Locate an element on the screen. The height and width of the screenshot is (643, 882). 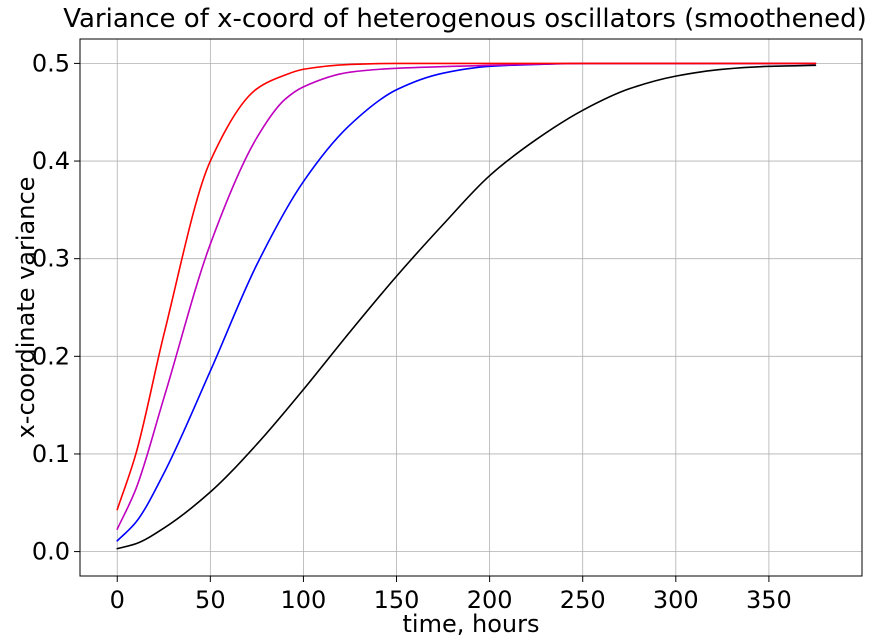
y-tick-label: 0.2 is located at coordinates (51, 356).